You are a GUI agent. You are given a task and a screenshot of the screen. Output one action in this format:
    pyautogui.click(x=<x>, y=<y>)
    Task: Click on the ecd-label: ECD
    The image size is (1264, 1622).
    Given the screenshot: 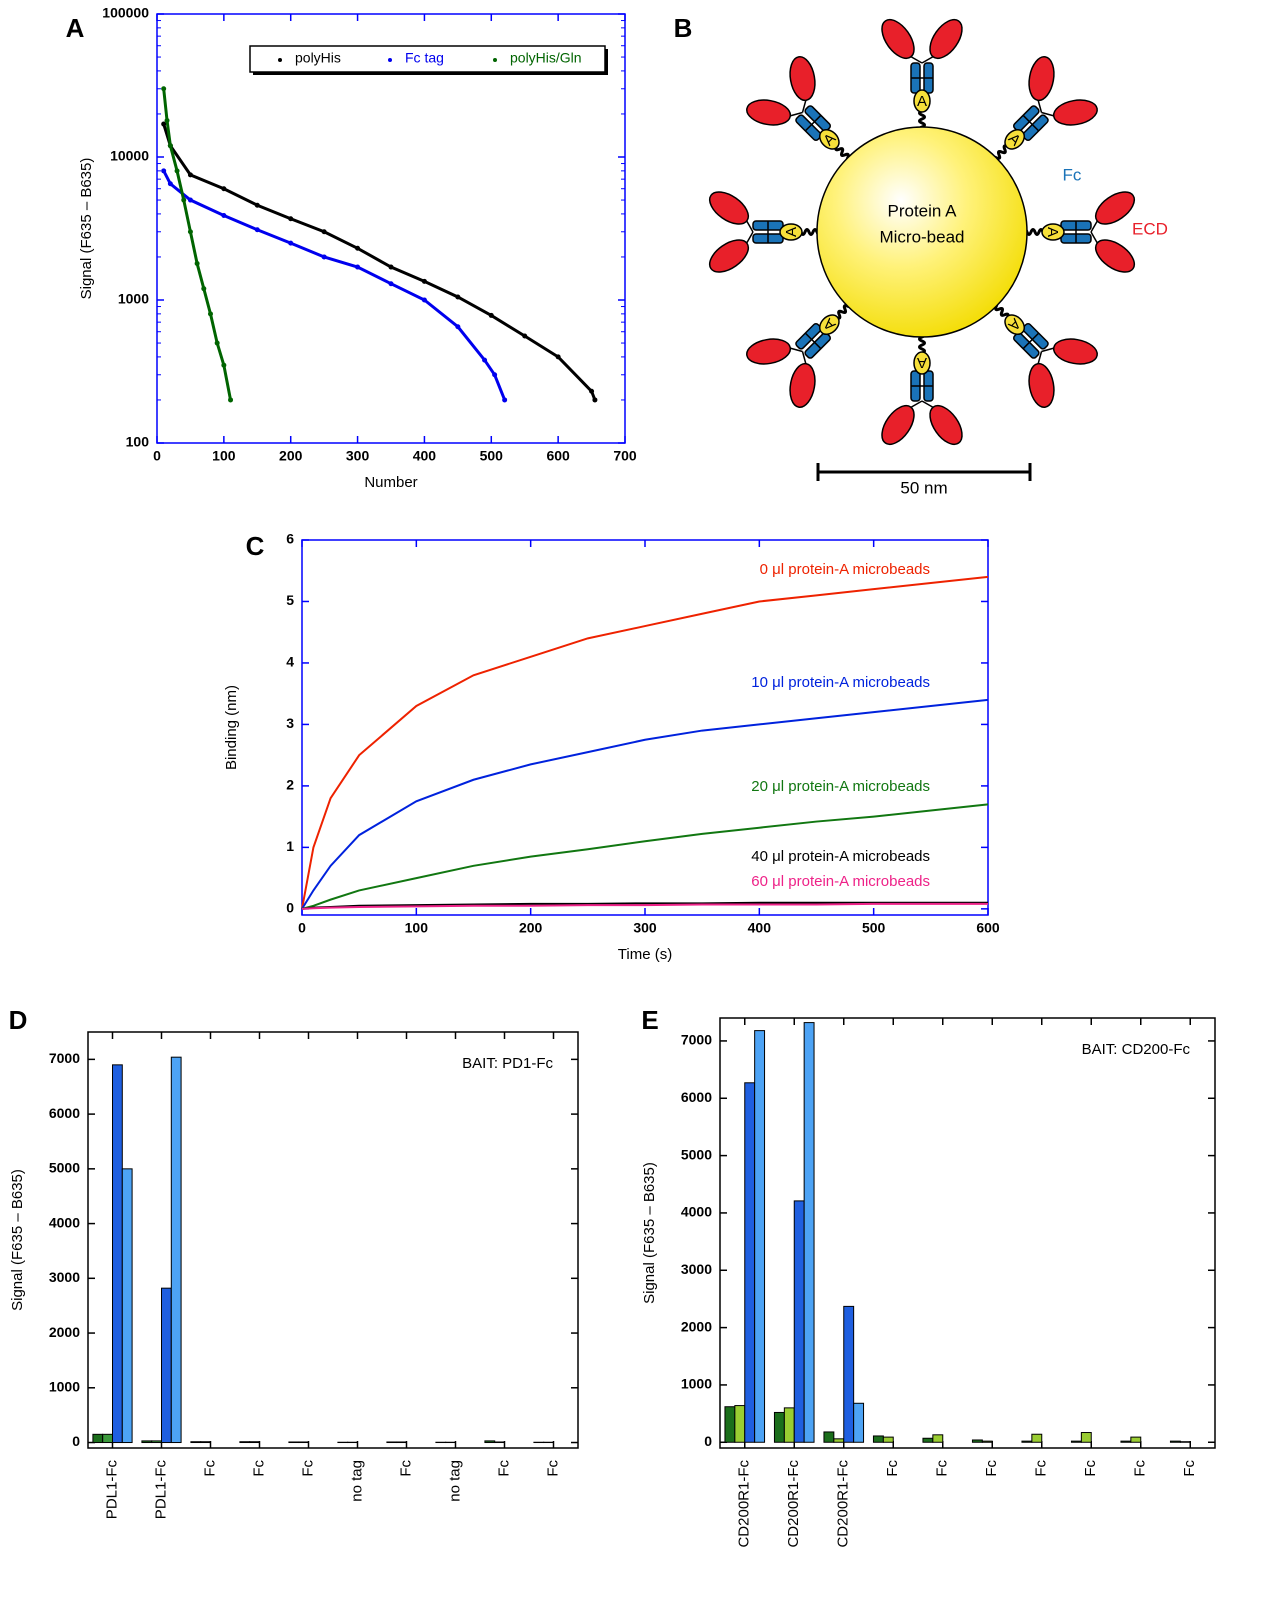 What is the action you would take?
    pyautogui.click(x=1150, y=228)
    